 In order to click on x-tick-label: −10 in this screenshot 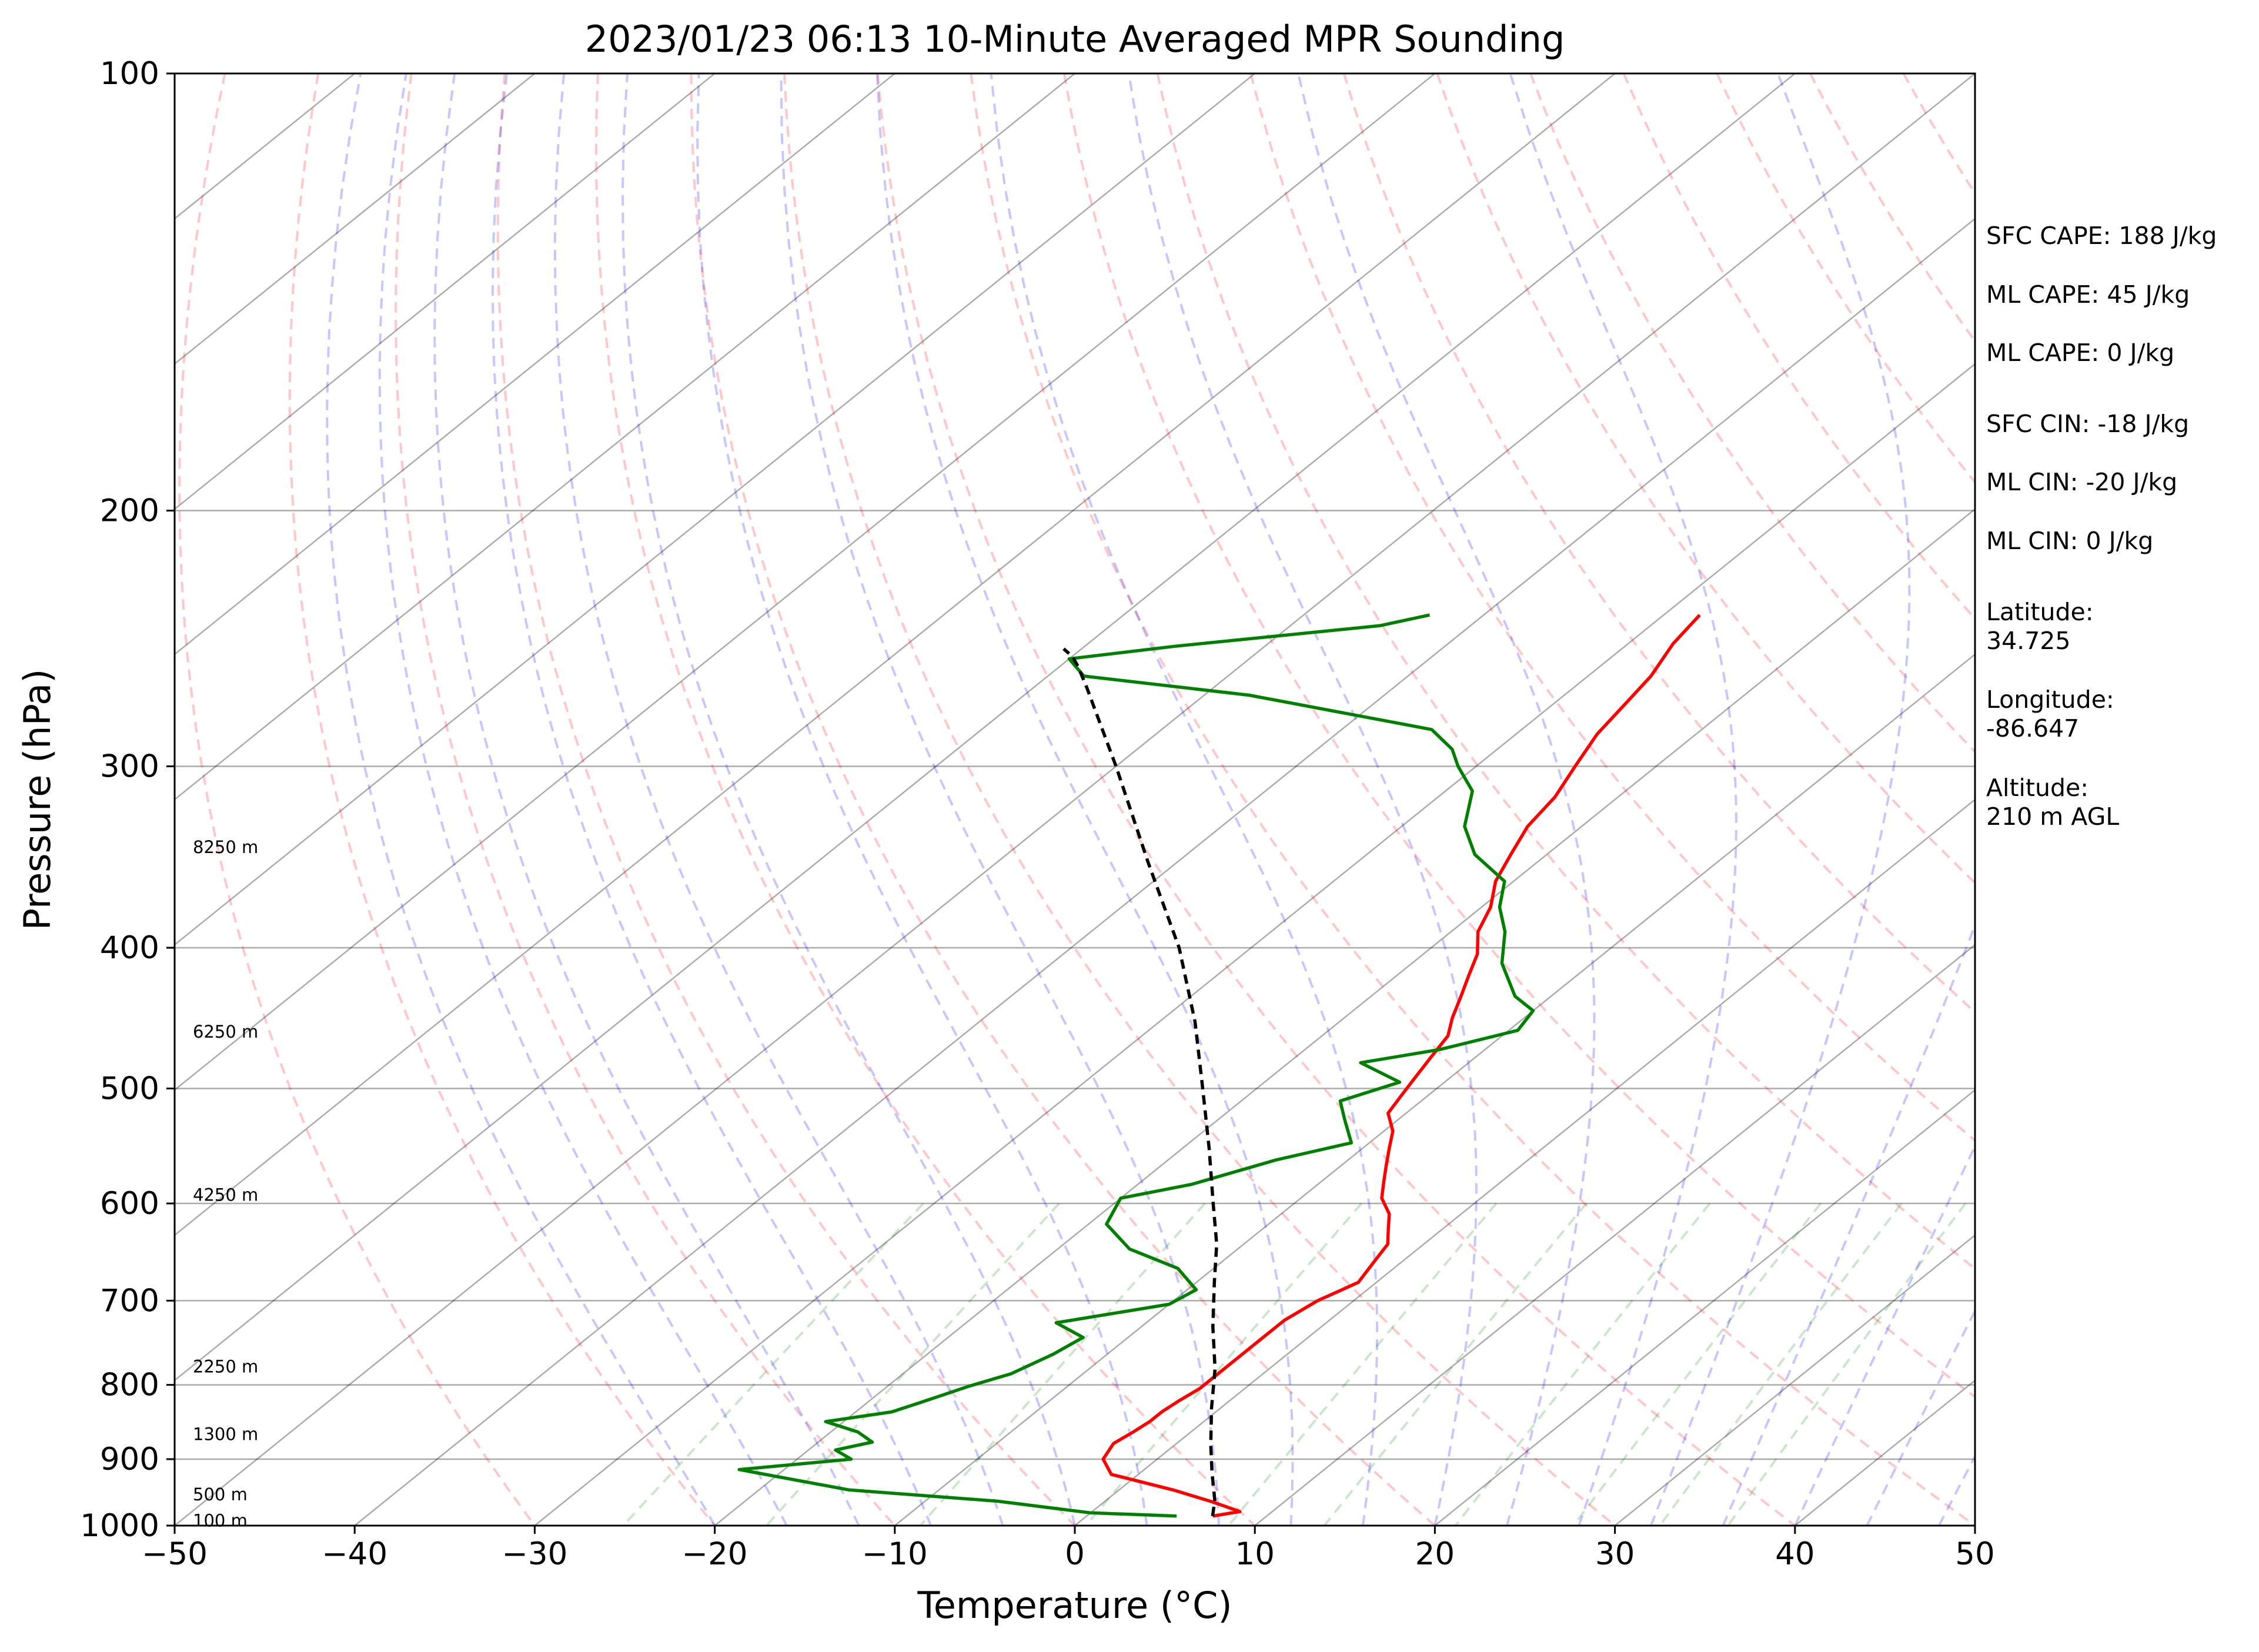, I will do `click(895, 1554)`.